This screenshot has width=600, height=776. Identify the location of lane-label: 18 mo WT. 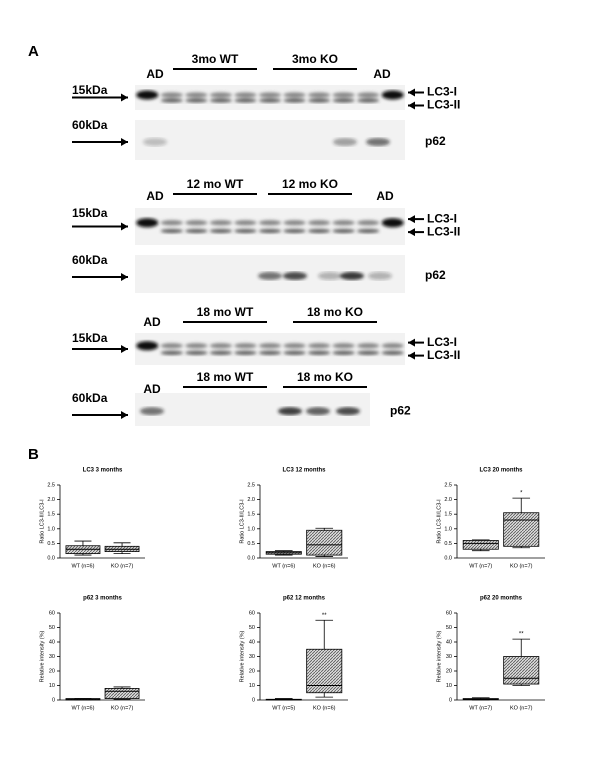
(225, 312).